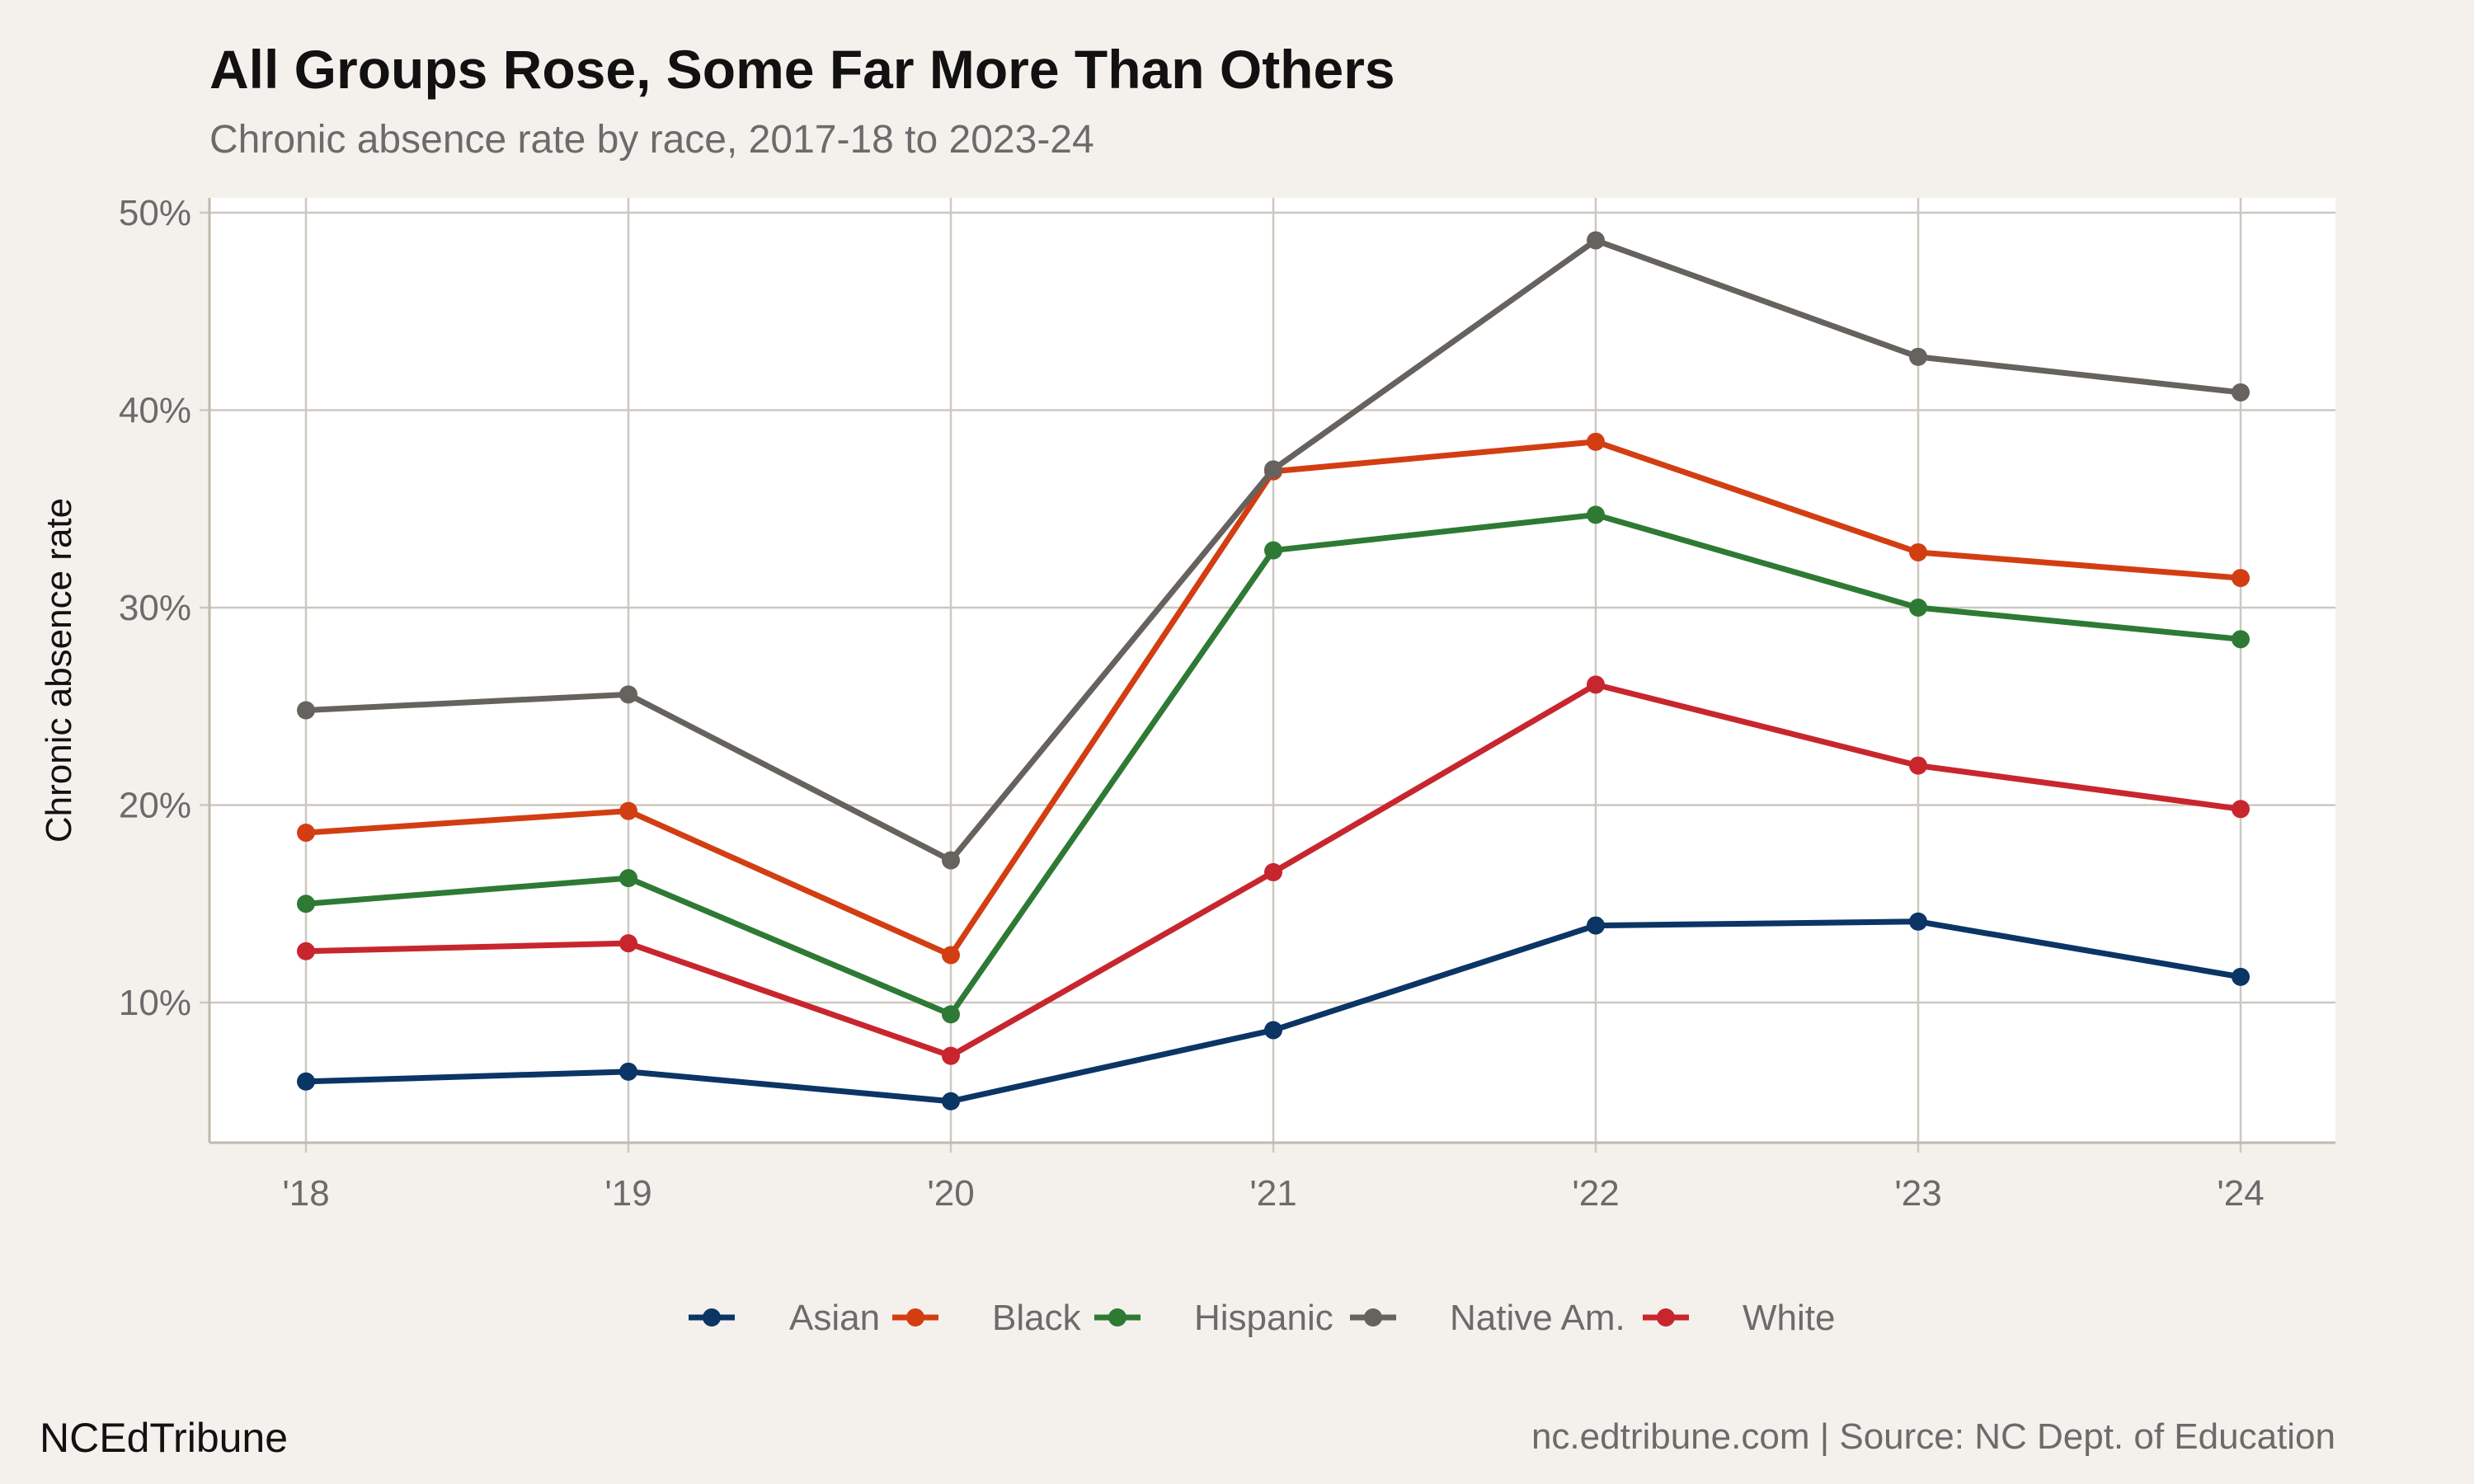 This screenshot has width=2474, height=1484. I want to click on y-tick-label: 50%, so click(155, 213).